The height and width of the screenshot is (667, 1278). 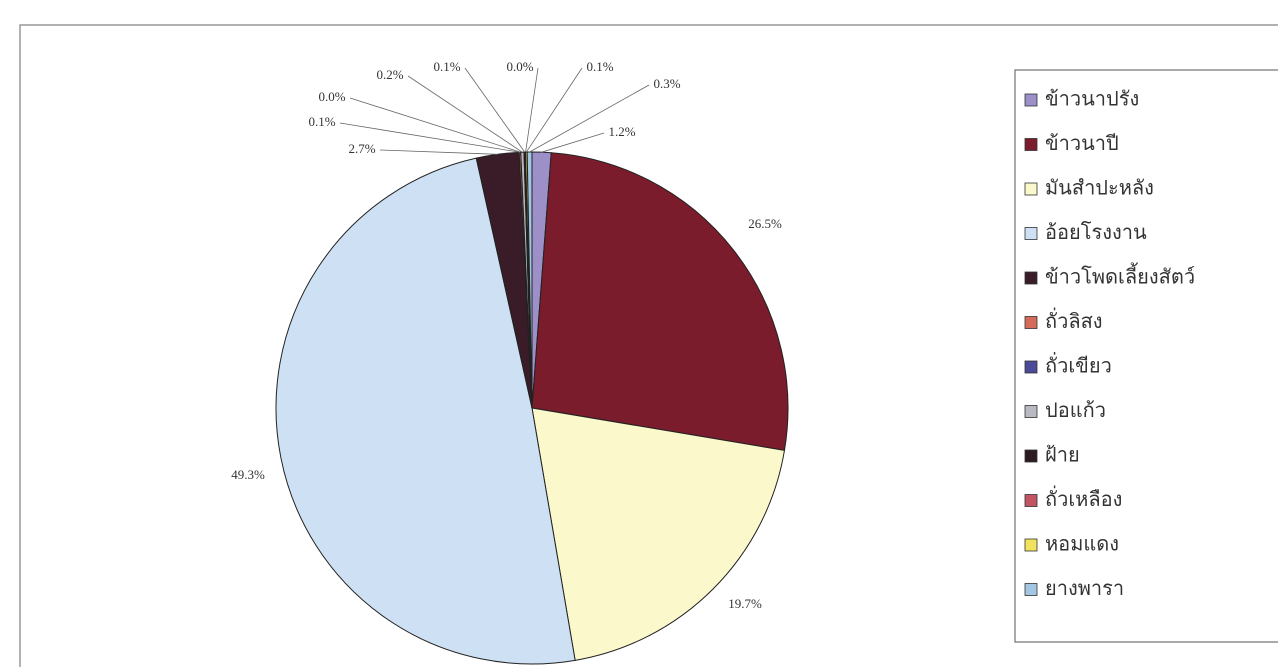 I want to click on legend-label: ฝ้าย, so click(x=1062, y=455).